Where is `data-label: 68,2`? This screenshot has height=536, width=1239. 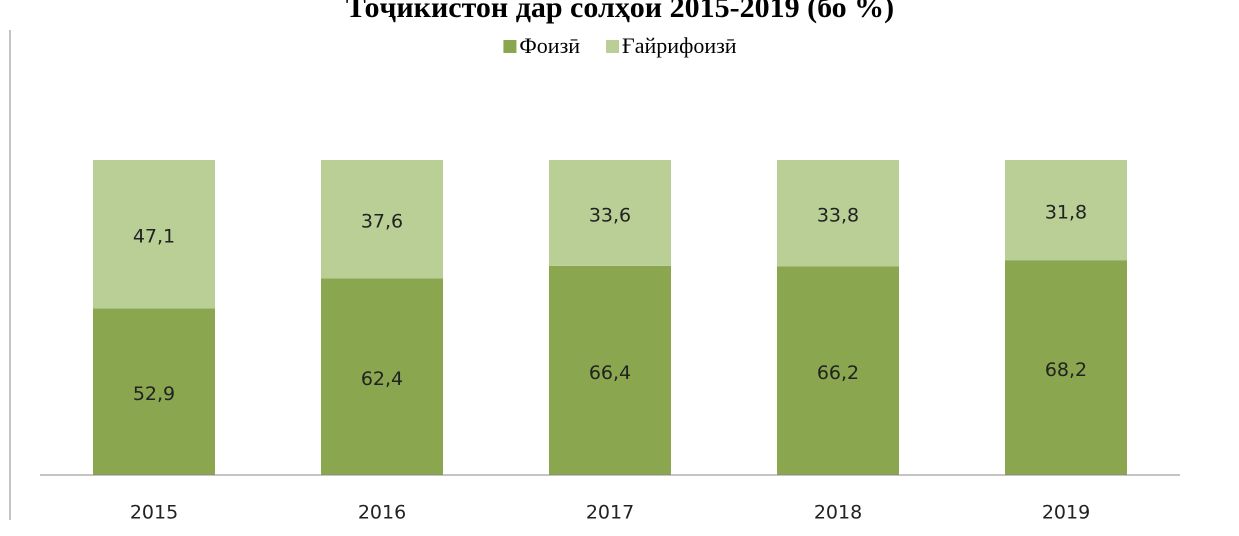
data-label: 68,2 is located at coordinates (1066, 370).